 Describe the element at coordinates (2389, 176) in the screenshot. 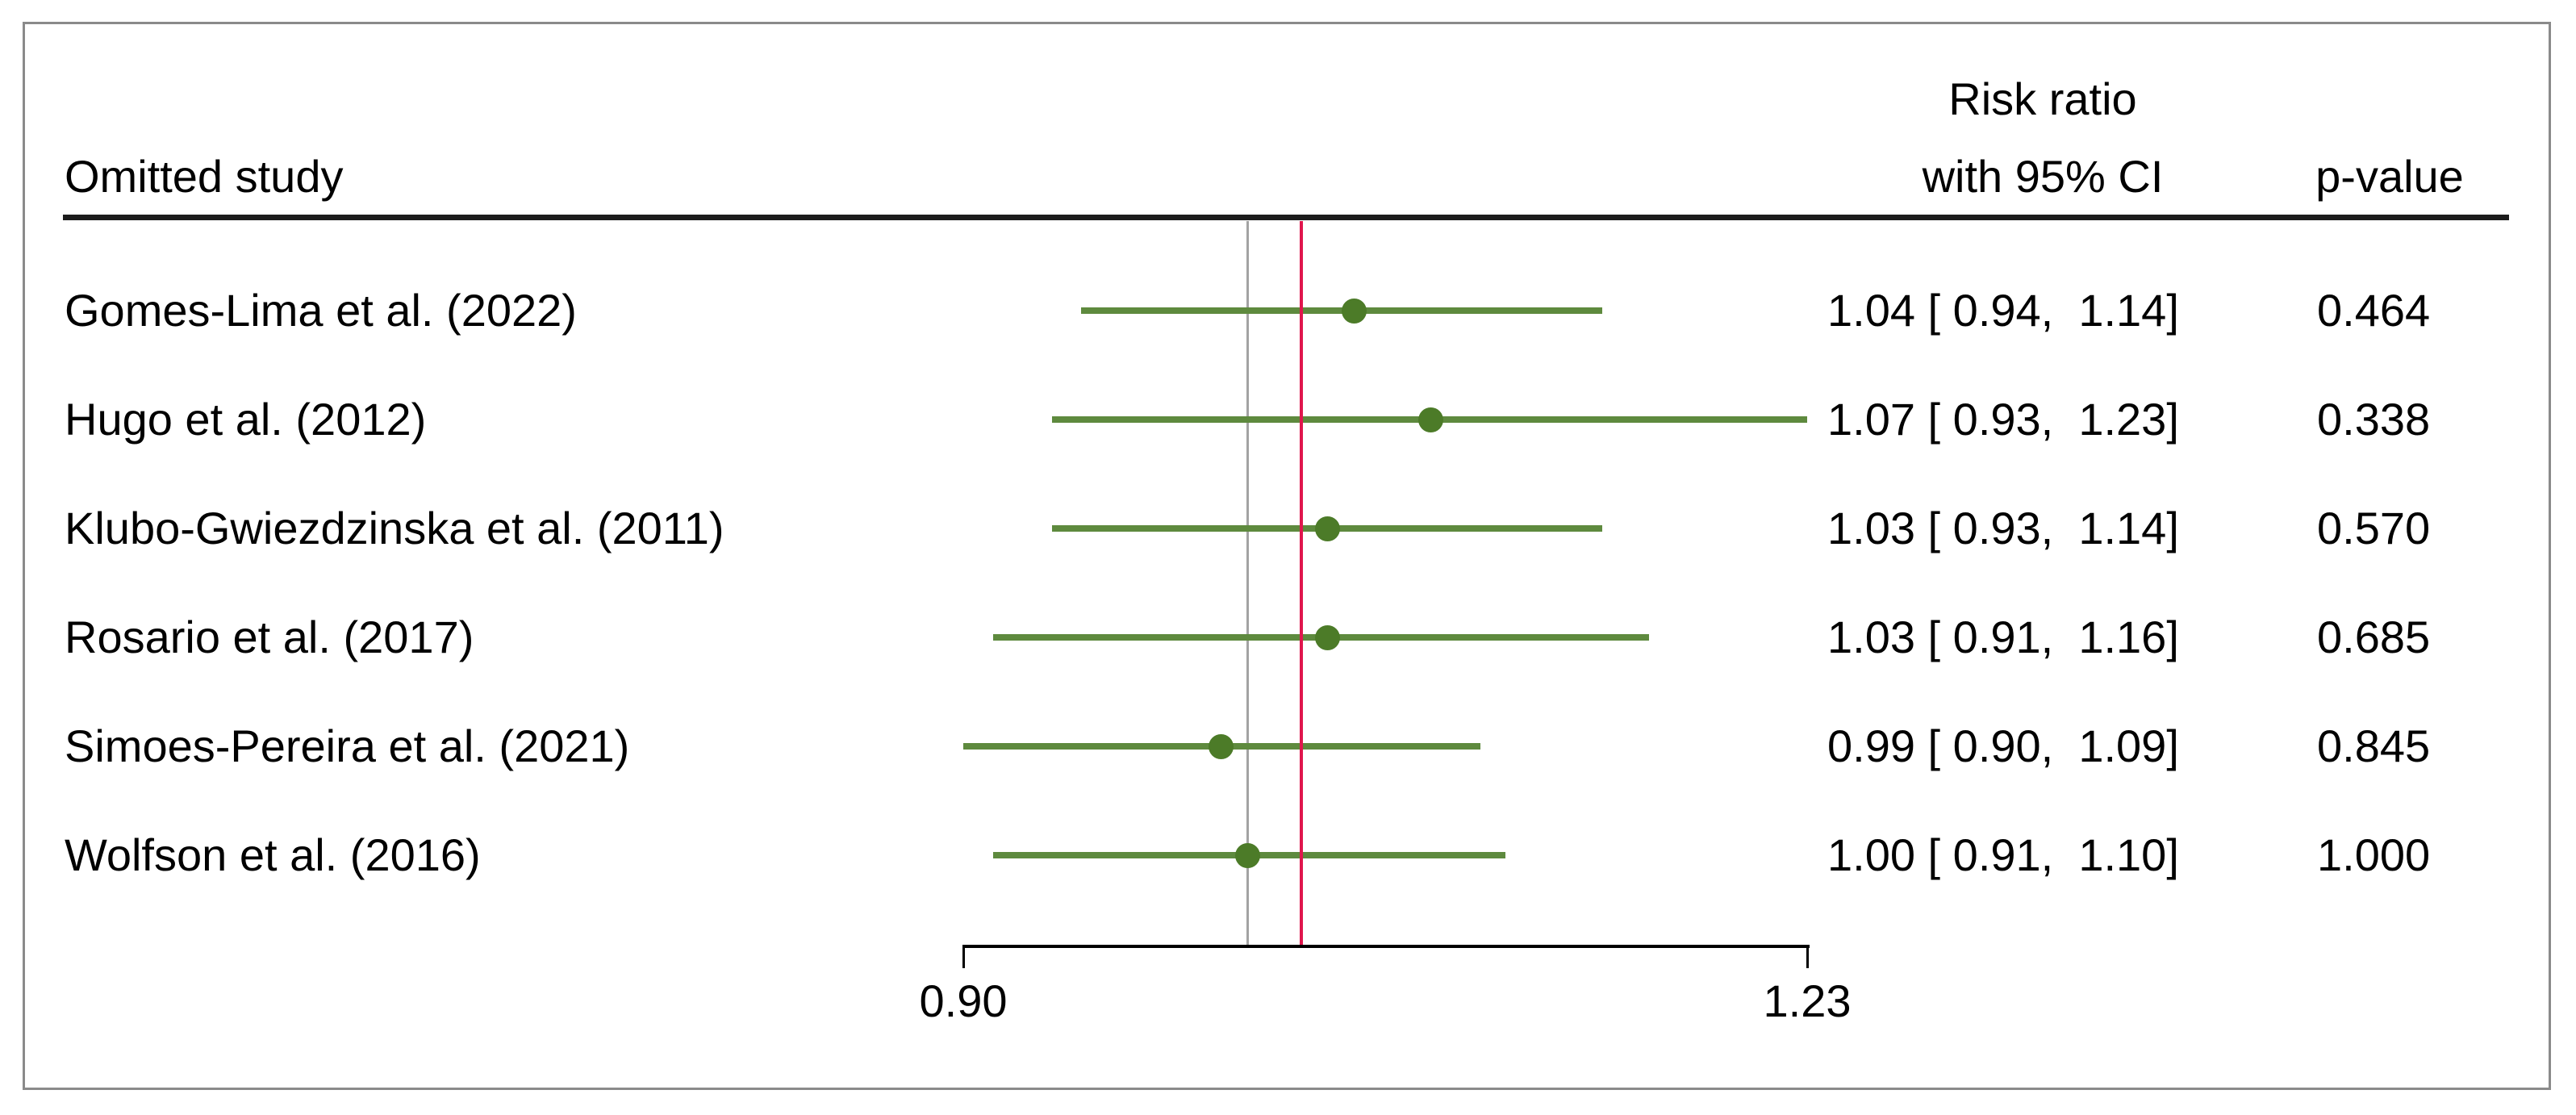

I see `column-header-p-value: p-value` at that location.